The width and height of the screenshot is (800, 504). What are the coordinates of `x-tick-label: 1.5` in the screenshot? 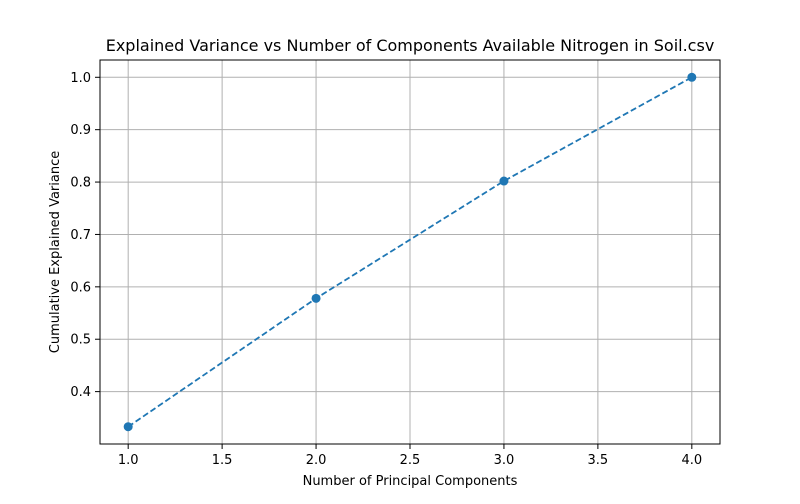 It's located at (222, 460).